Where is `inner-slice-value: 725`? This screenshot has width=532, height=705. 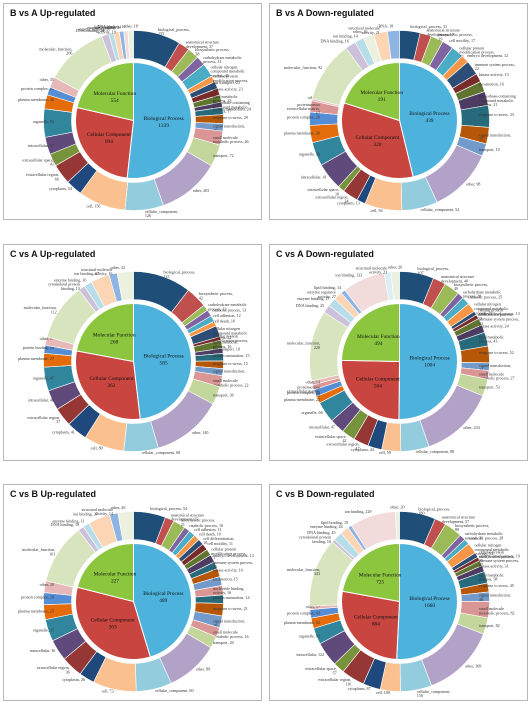
inner-slice-value: 725 is located at coordinates (380, 582).